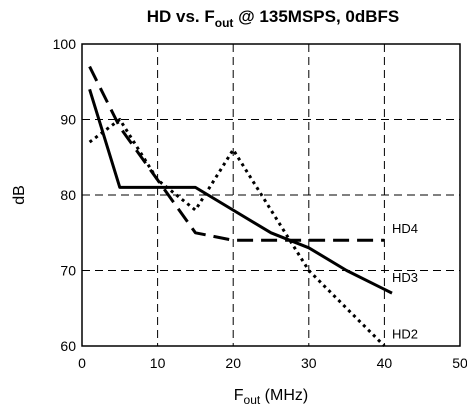 Image resolution: width=467 pixels, height=413 pixels. I want to click on x-axis-label-subscript: out, so click(252, 400).